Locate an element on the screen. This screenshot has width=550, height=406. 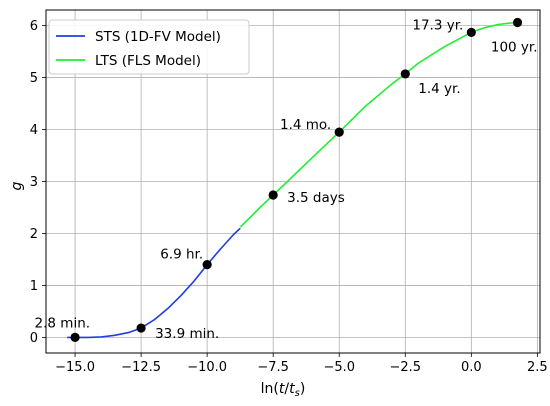
legend: STS (1D-FV Model) LTS (FLS Model) is located at coordinates (149, 47).